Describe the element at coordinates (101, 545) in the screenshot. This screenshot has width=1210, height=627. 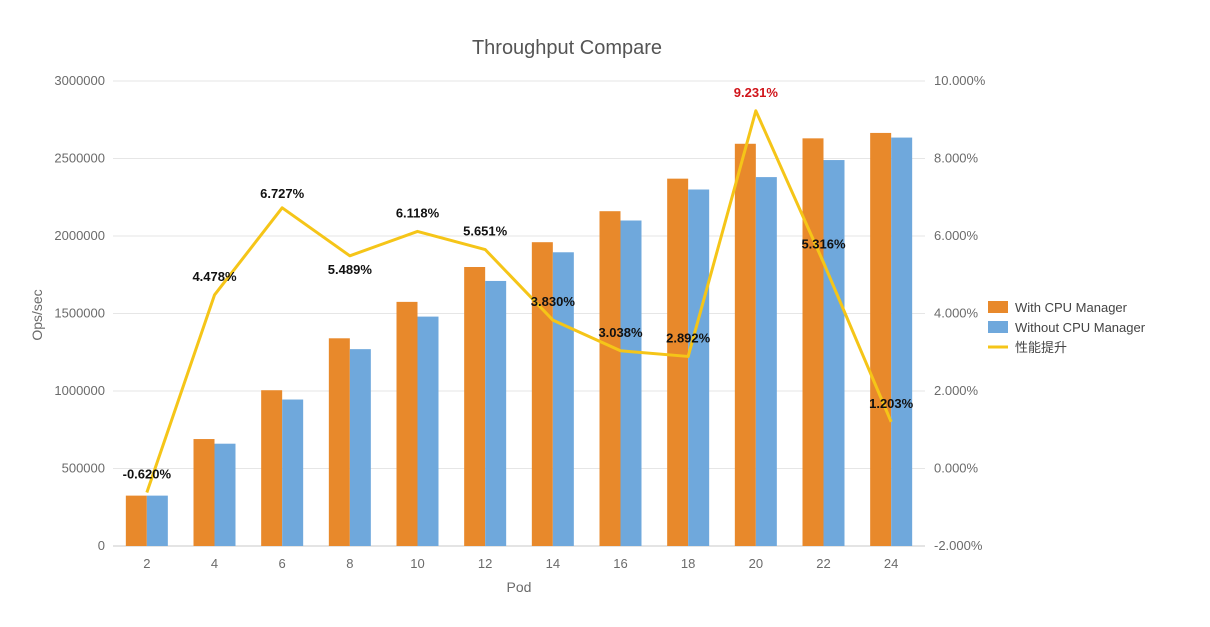
I see `y-tick-label: 0` at that location.